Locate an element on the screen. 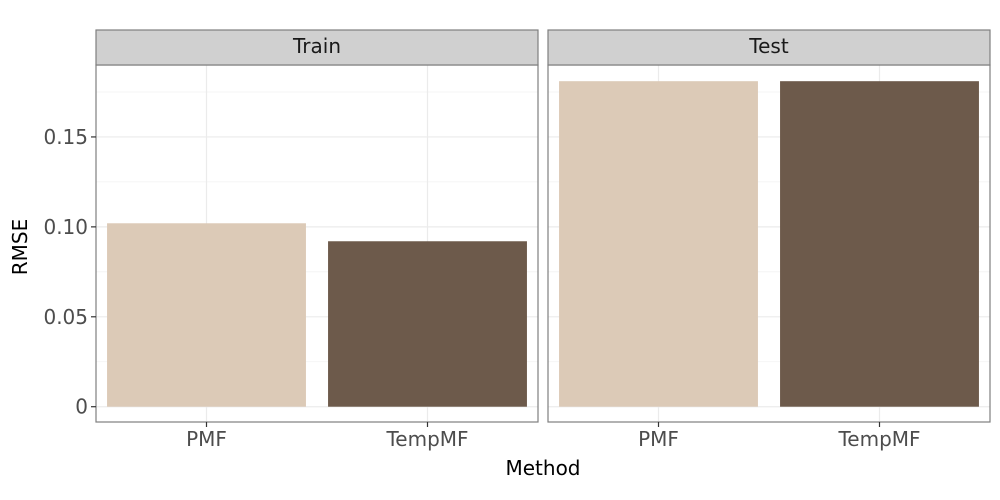 The image size is (1000, 500). facet-label: Train is located at coordinates (316, 46).